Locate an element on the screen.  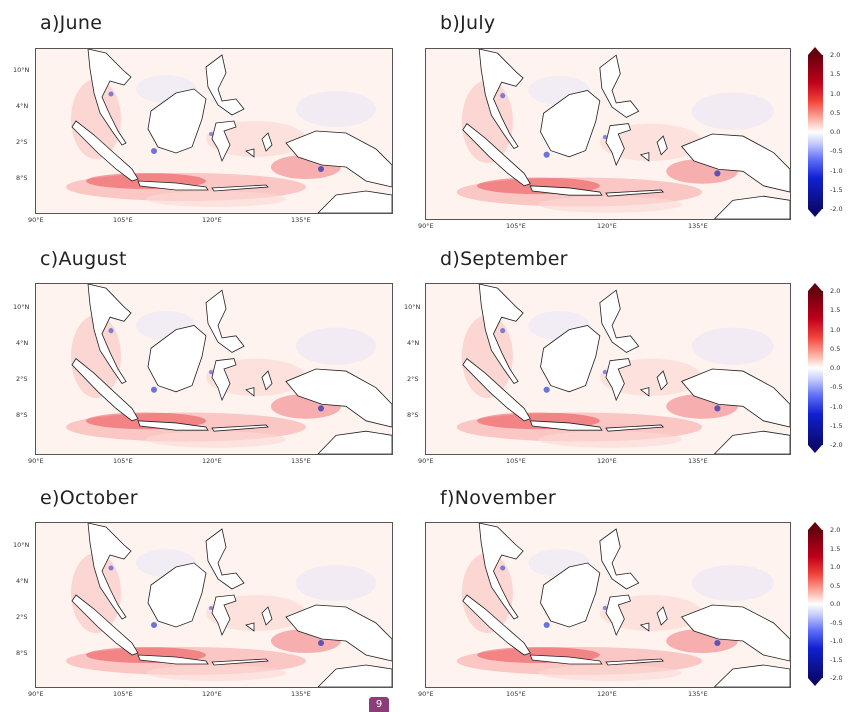
map-august-canvas is located at coordinates (214, 369).